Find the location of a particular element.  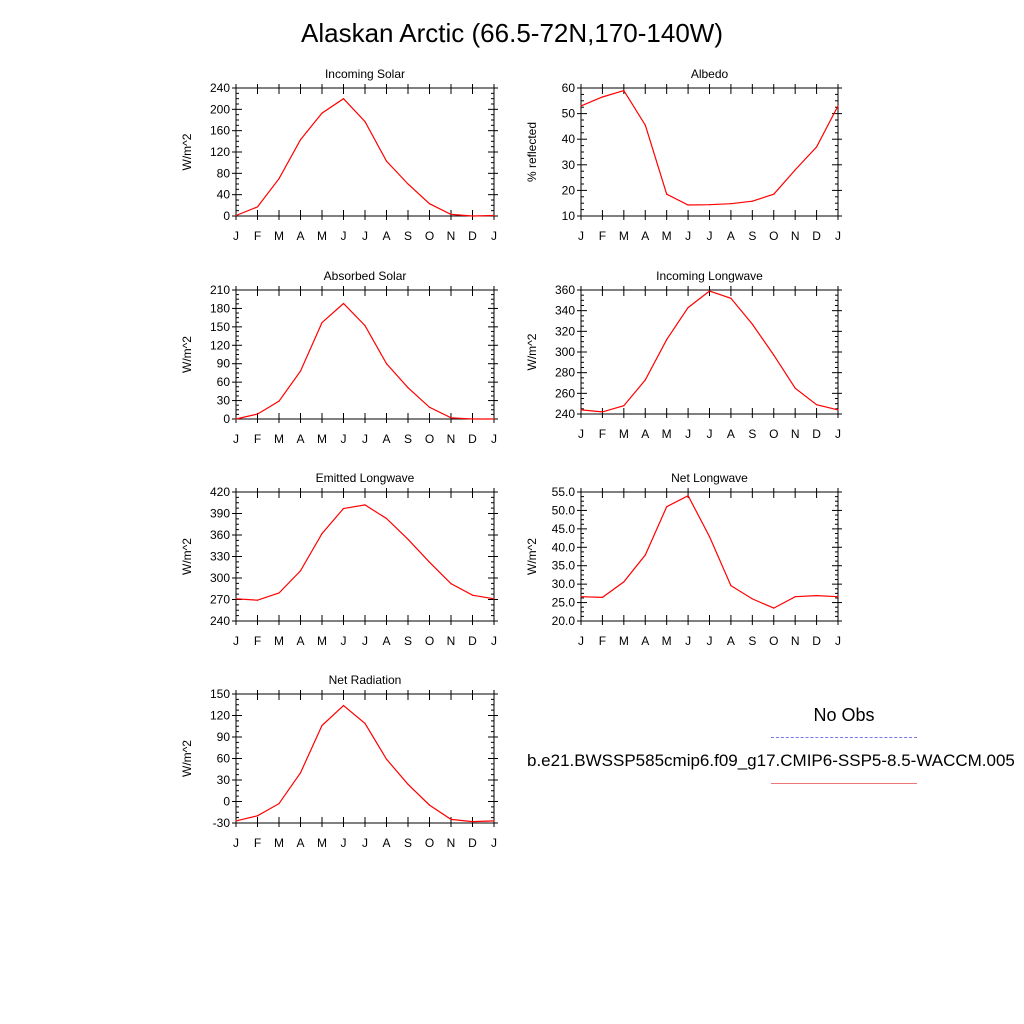

y-tick-label: 10 is located at coordinates (569, 216).